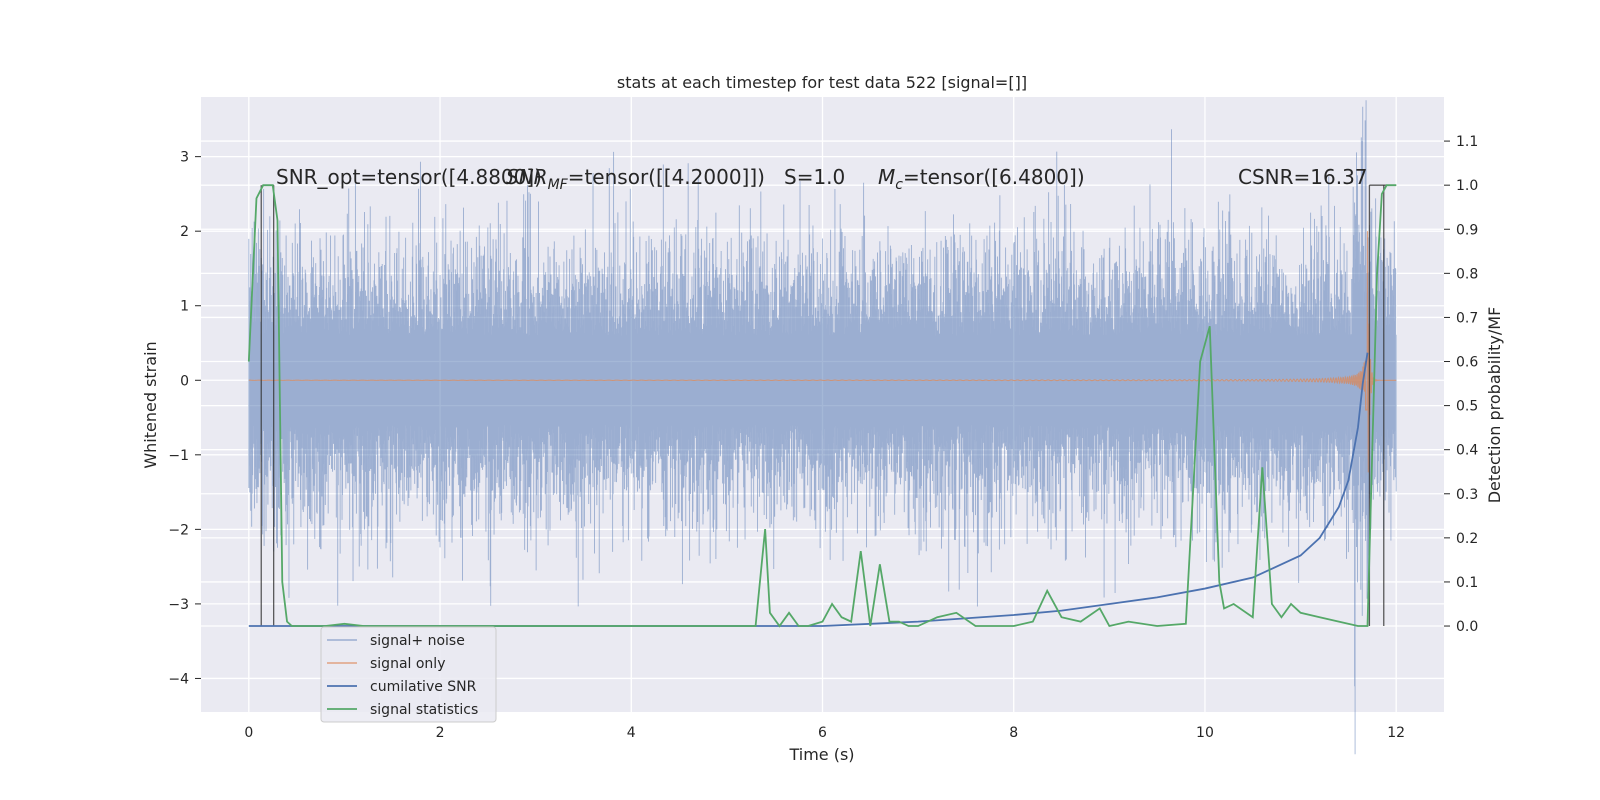  What do you see at coordinates (409, 177) in the screenshot?
I see `annotation-snr-opt: SNR_opt=tensor([4.8800])` at bounding box center [409, 177].